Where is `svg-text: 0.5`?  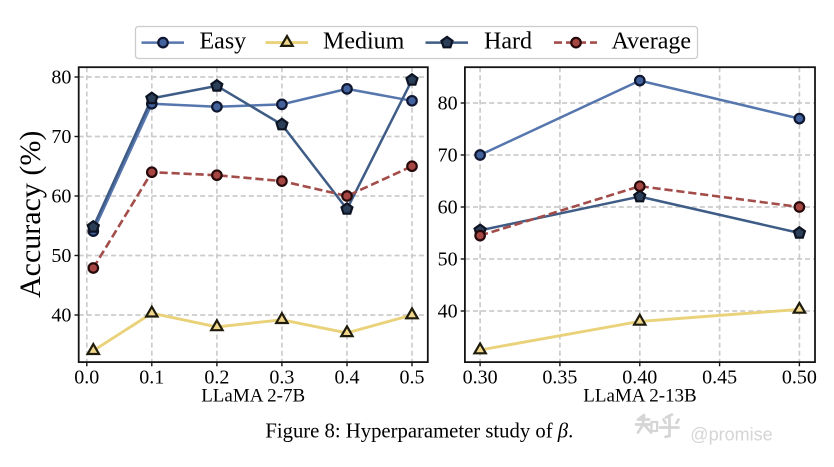
svg-text: 0.5 is located at coordinates (412, 377).